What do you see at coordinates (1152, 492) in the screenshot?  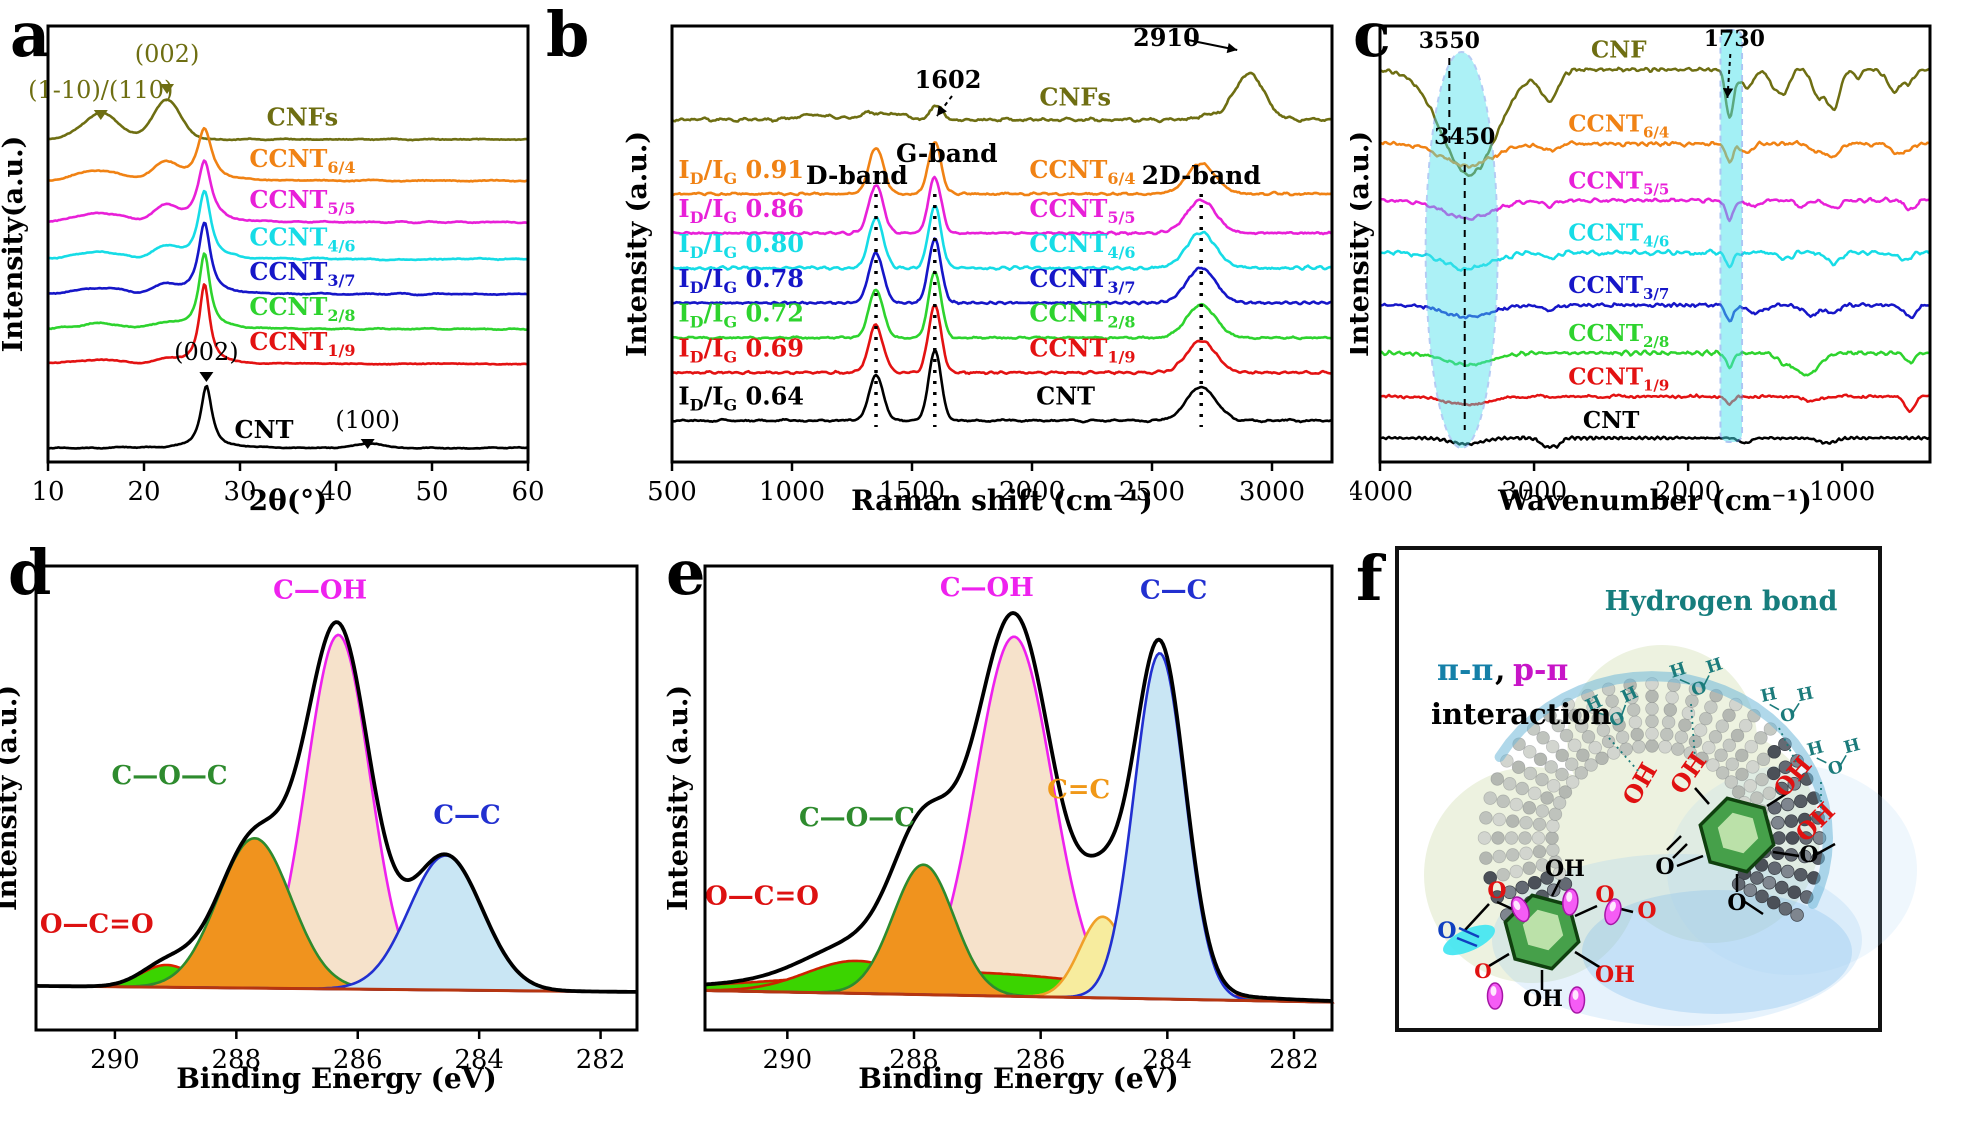 I see `svg-text: 2500` at bounding box center [1152, 492].